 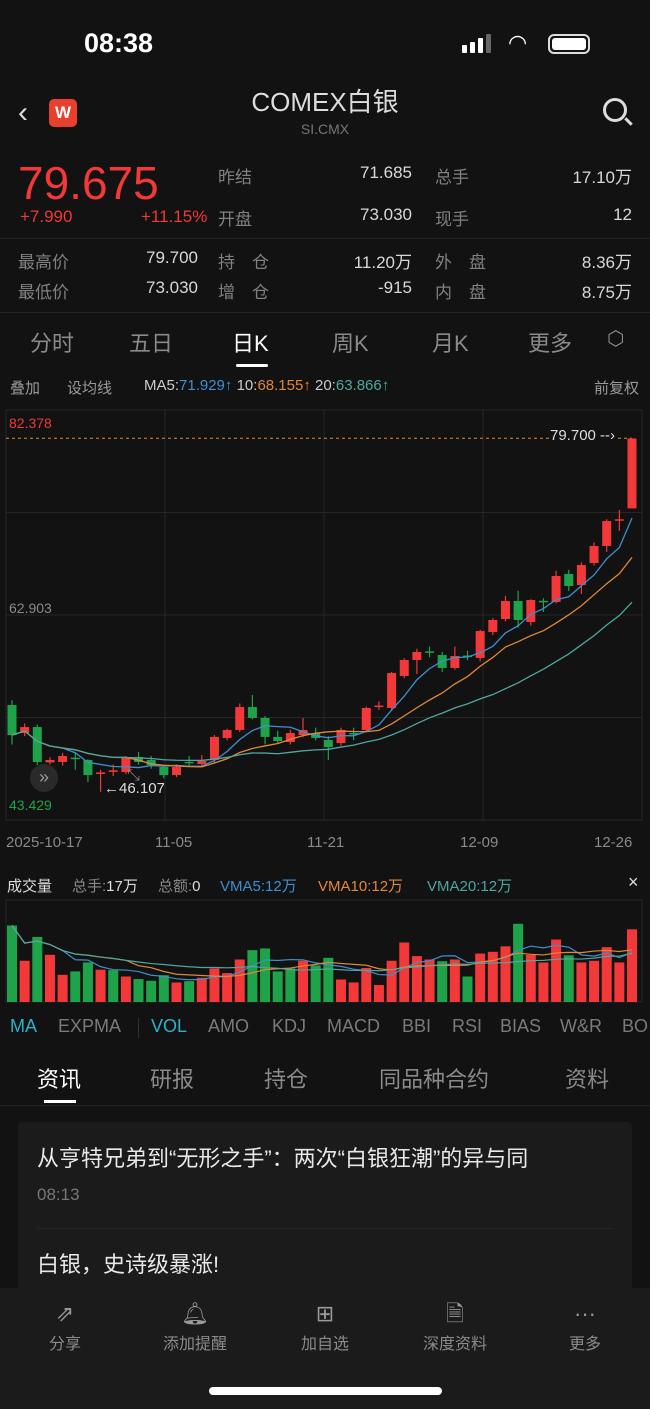 I want to click on indicator-tab: KDJ, so click(x=289, y=1026).